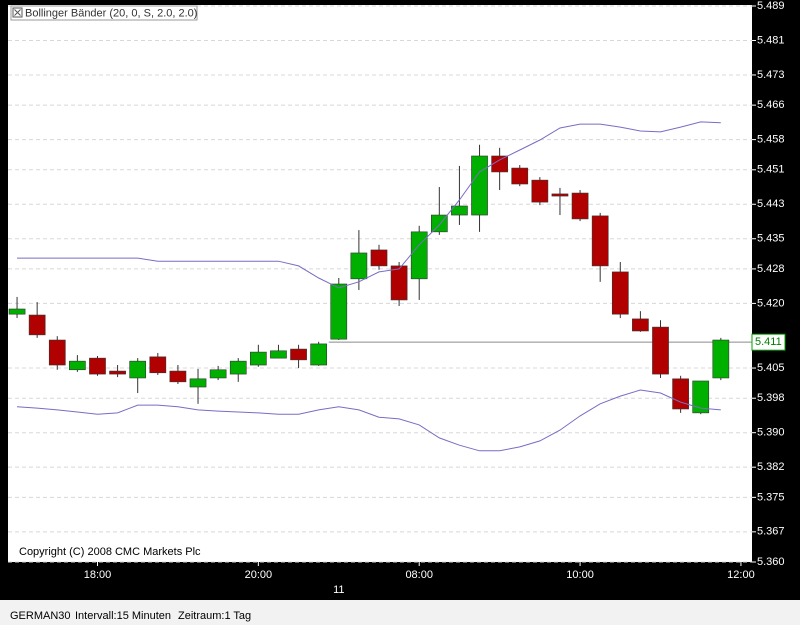 The width and height of the screenshot is (800, 625). What do you see at coordinates (259, 575) in the screenshot?
I see `x-tick-label: 20:00` at bounding box center [259, 575].